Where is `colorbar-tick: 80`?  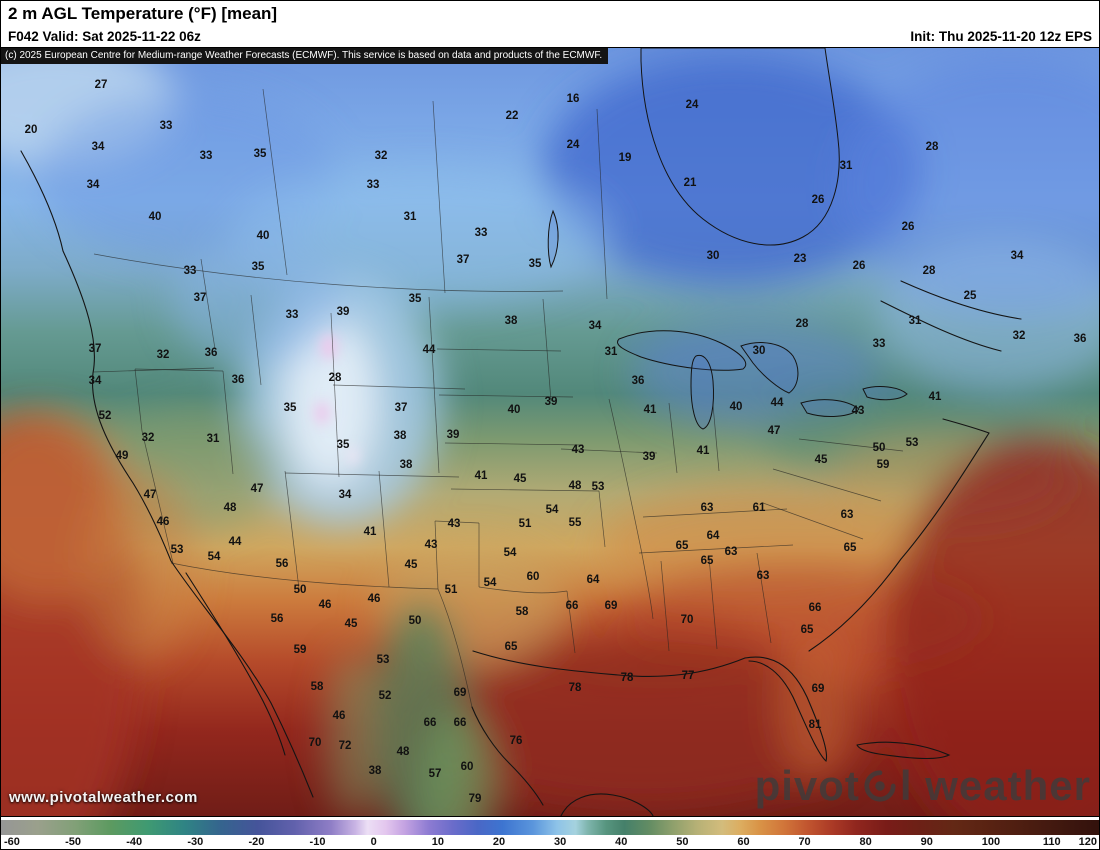 colorbar-tick: 80 is located at coordinates (865, 842).